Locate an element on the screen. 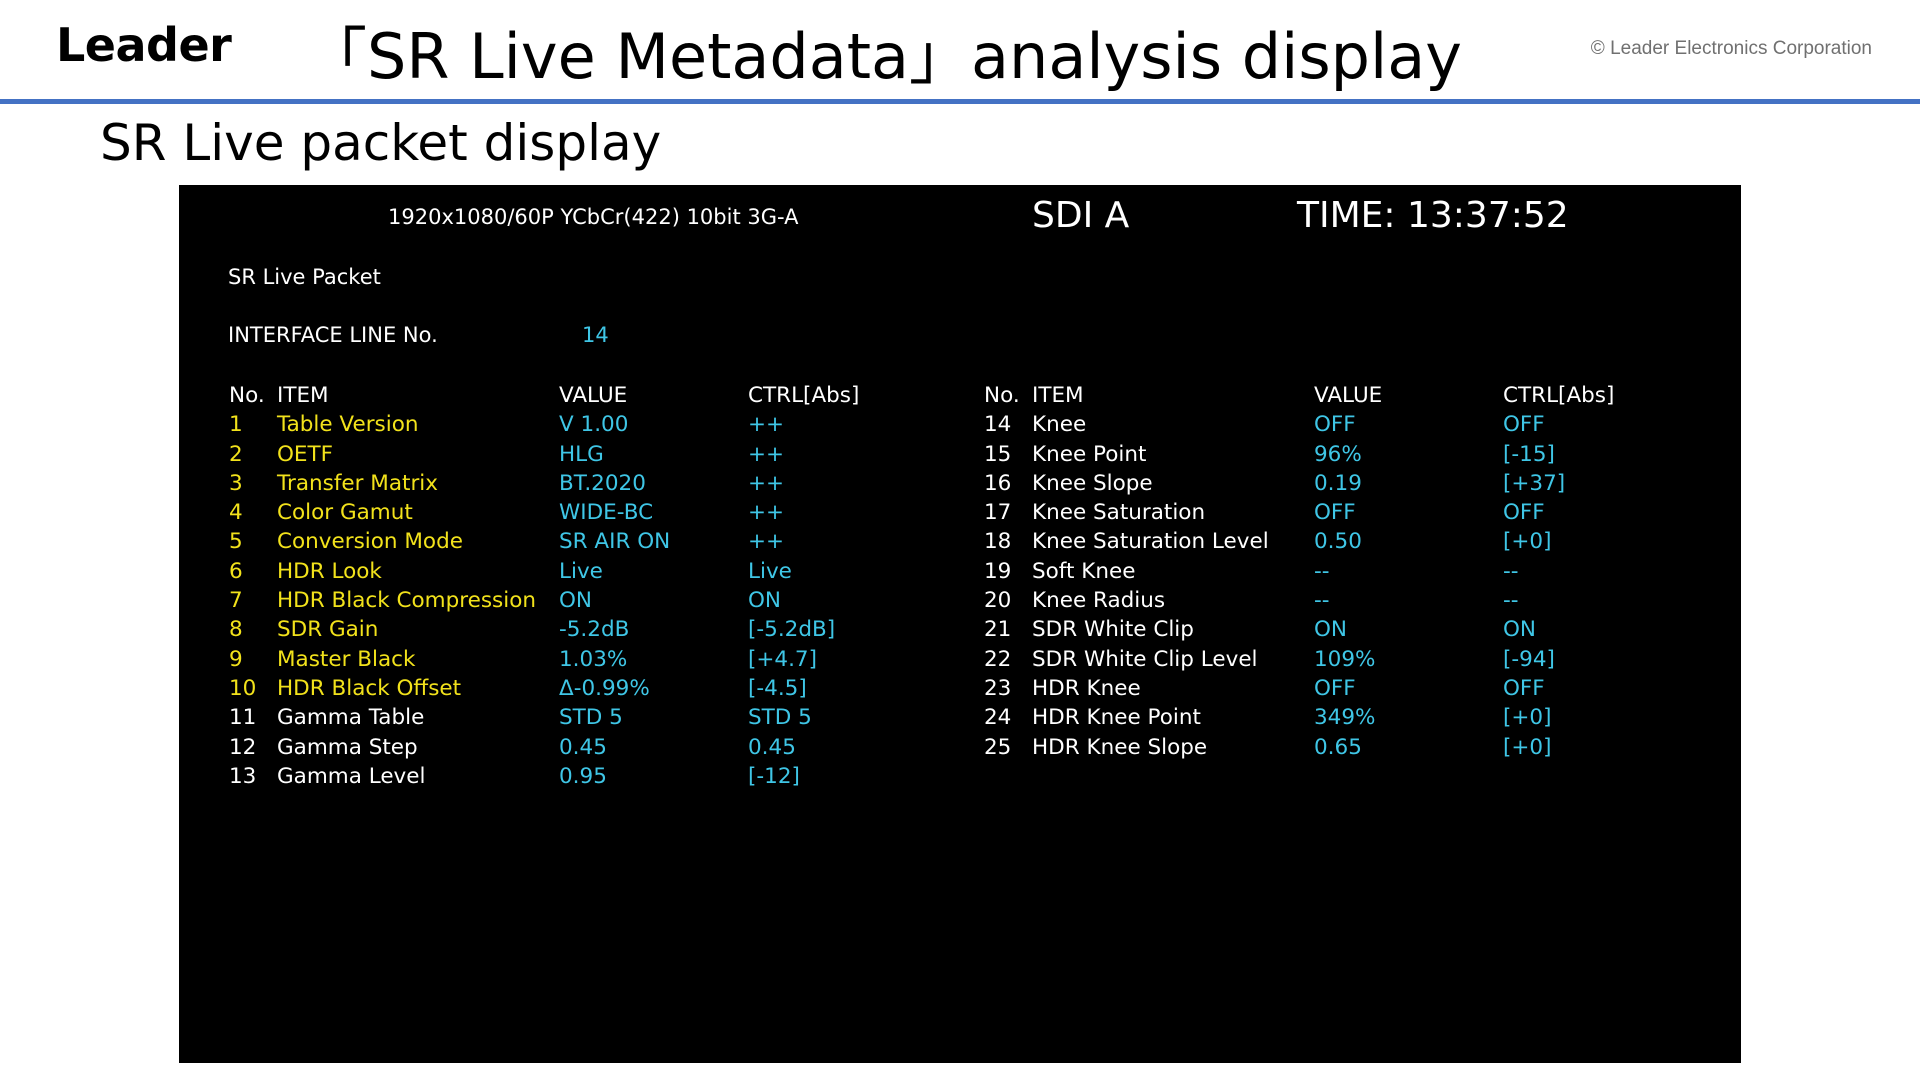 This screenshot has width=1920, height=1080. row-ctrl: 0.45 is located at coordinates (772, 747).